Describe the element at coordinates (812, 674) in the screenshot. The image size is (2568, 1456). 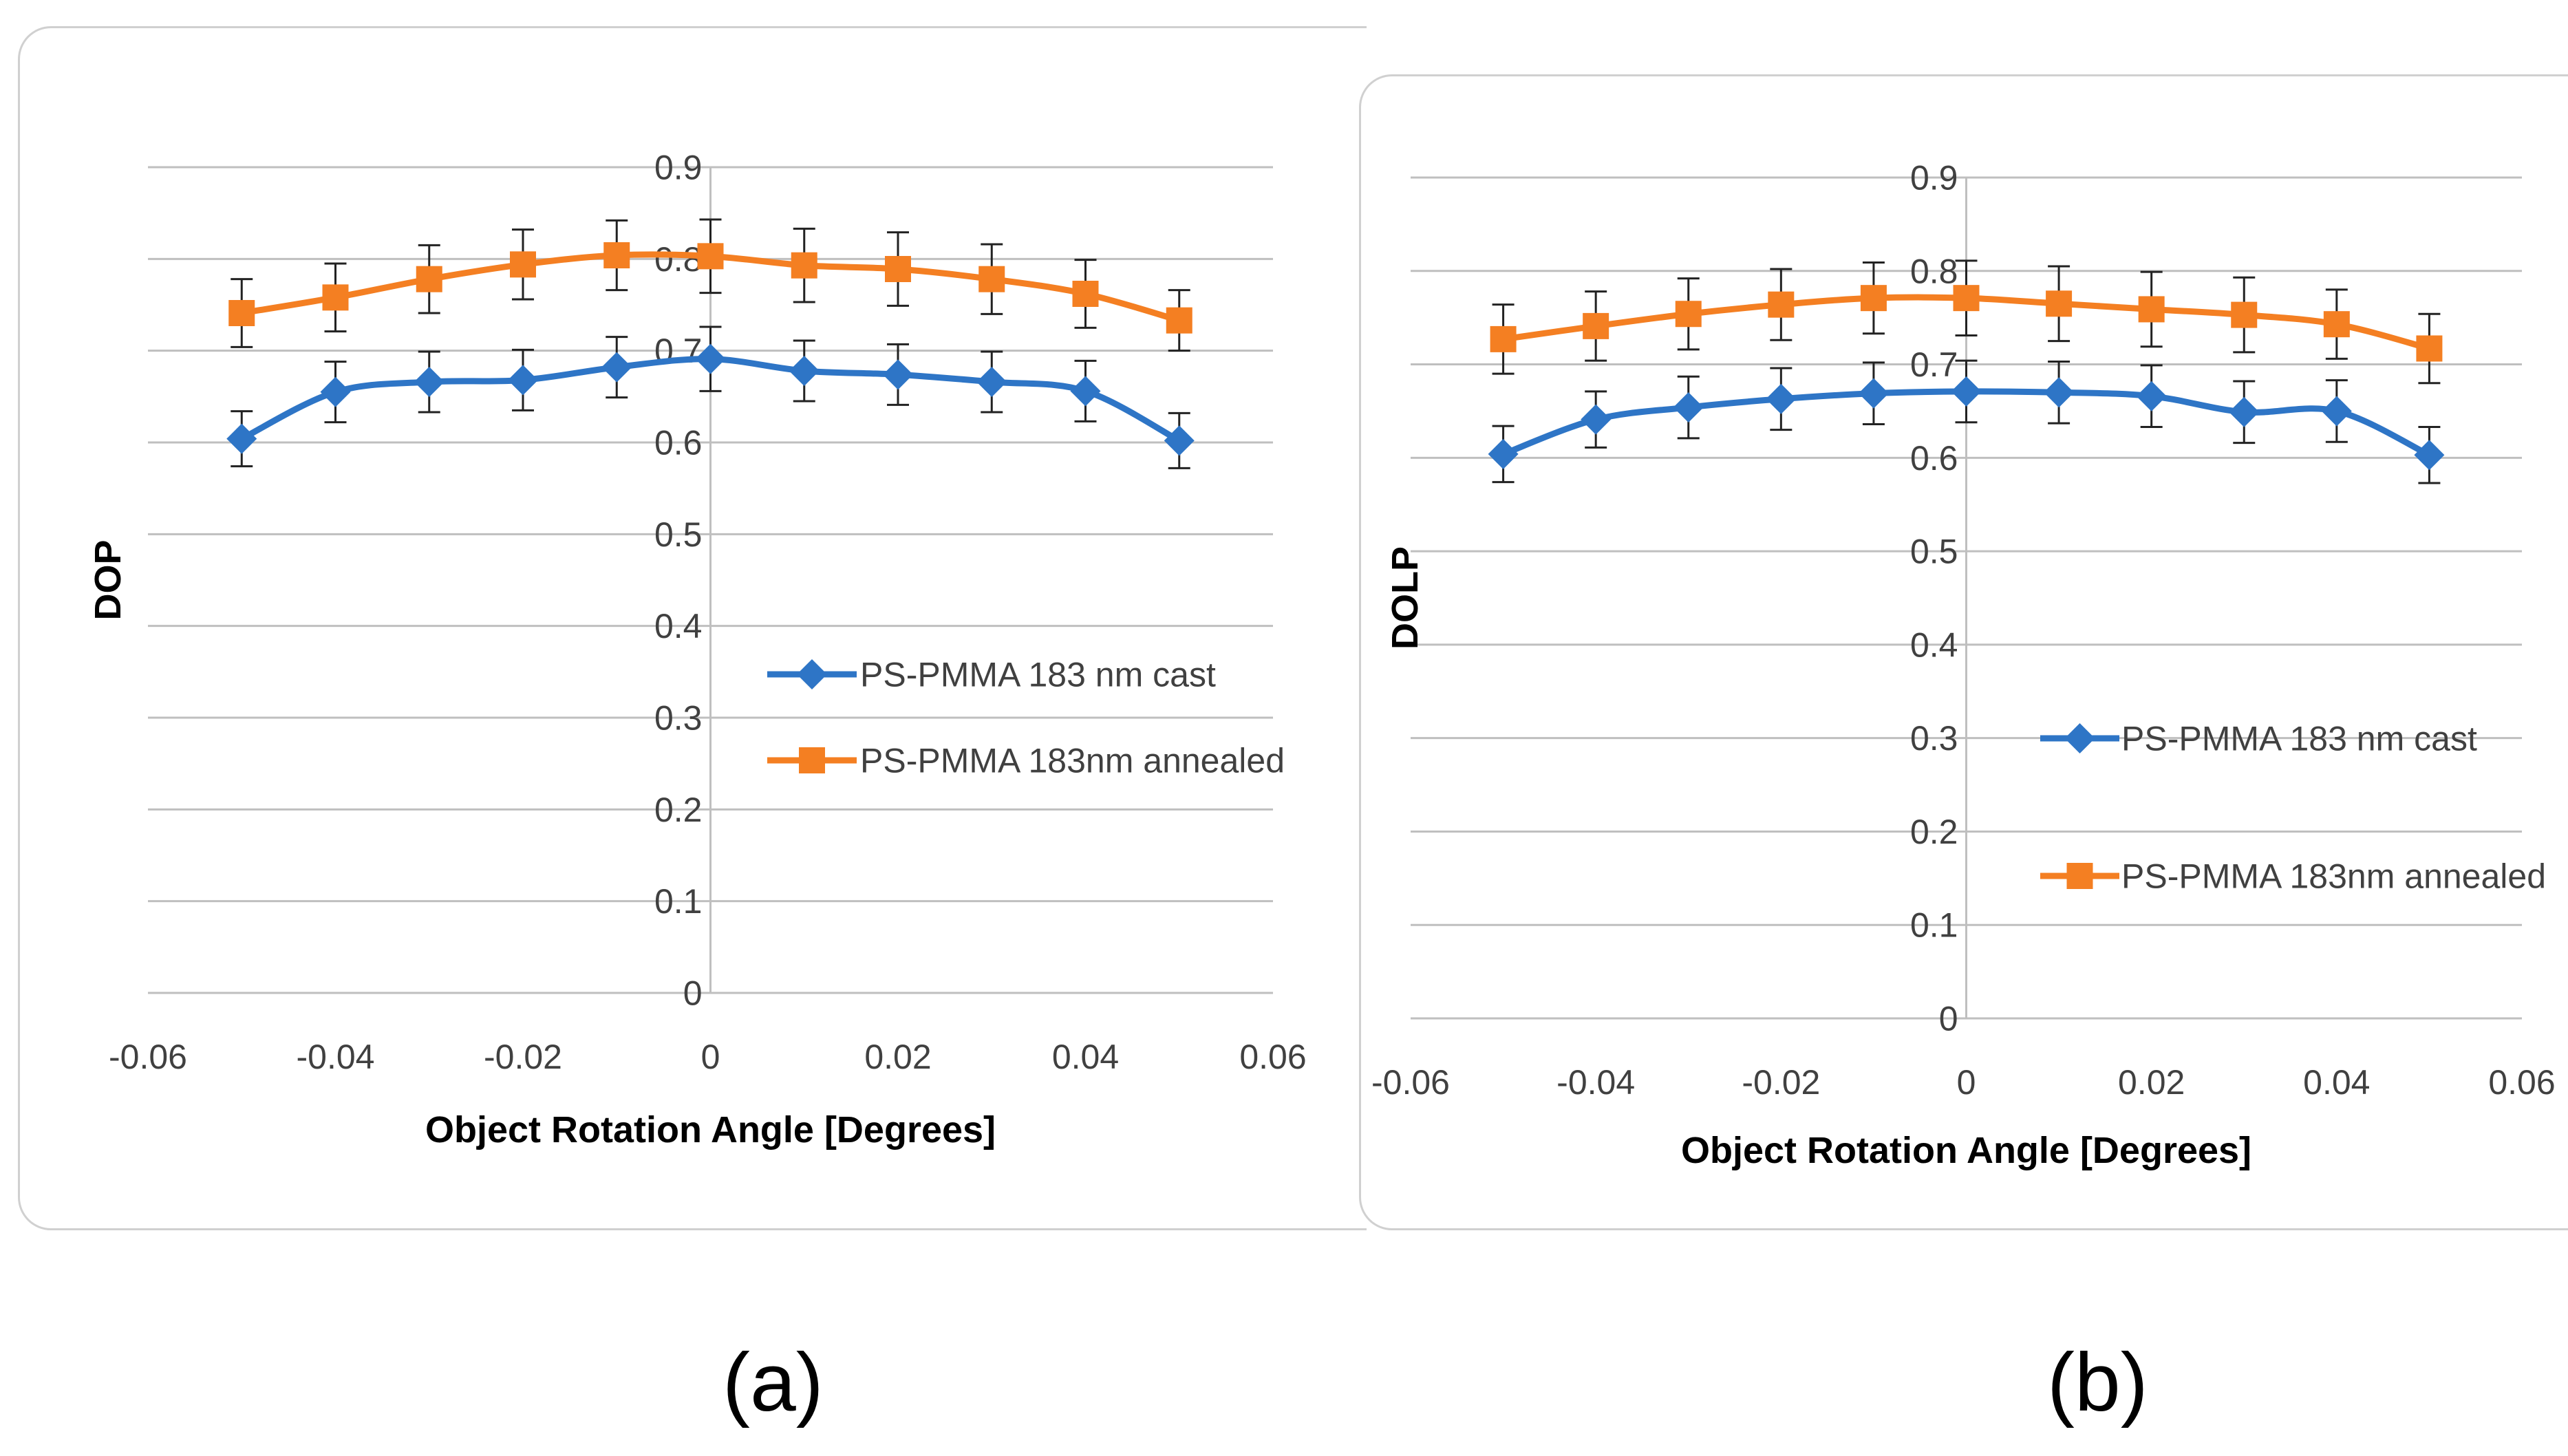
I see `c0-legend-marker-diamond` at that location.